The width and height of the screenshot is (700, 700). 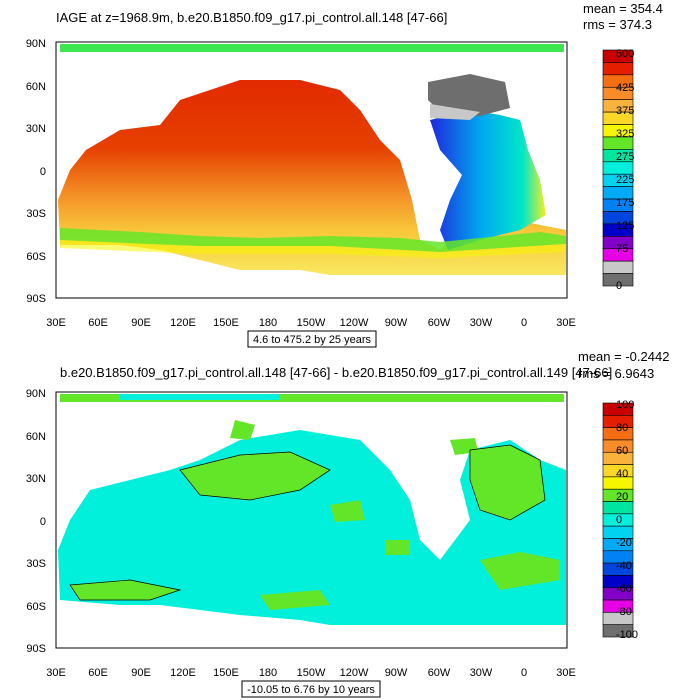 I want to click on colorbar-label: 225, so click(x=625, y=180).